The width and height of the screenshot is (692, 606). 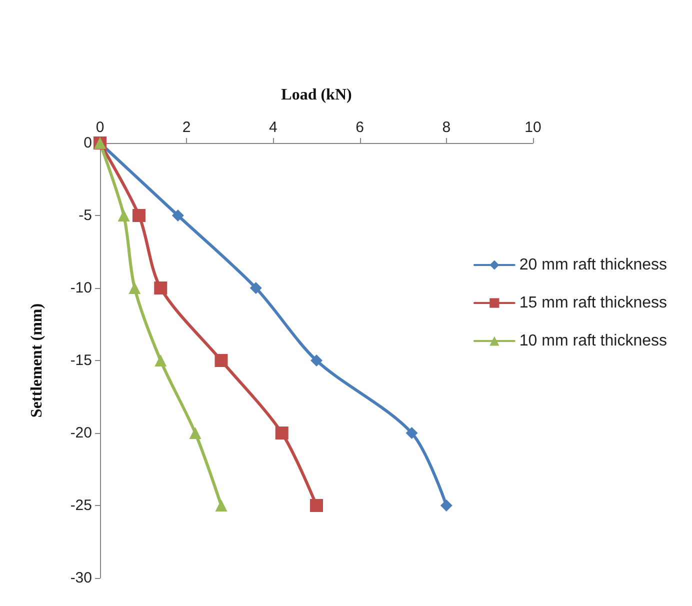 What do you see at coordinates (37, 360) in the screenshot?
I see `y-axis-title: Settlement (mm)` at bounding box center [37, 360].